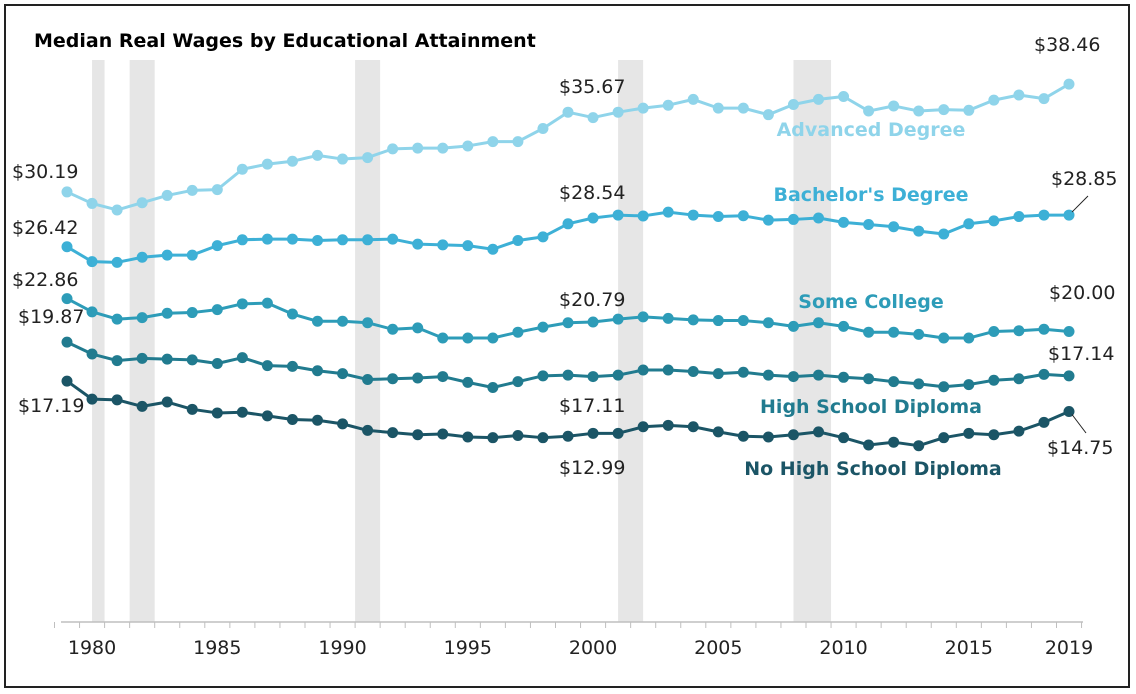  Describe the element at coordinates (92, 648) in the screenshot. I see `x-tick-label: 1980` at that location.